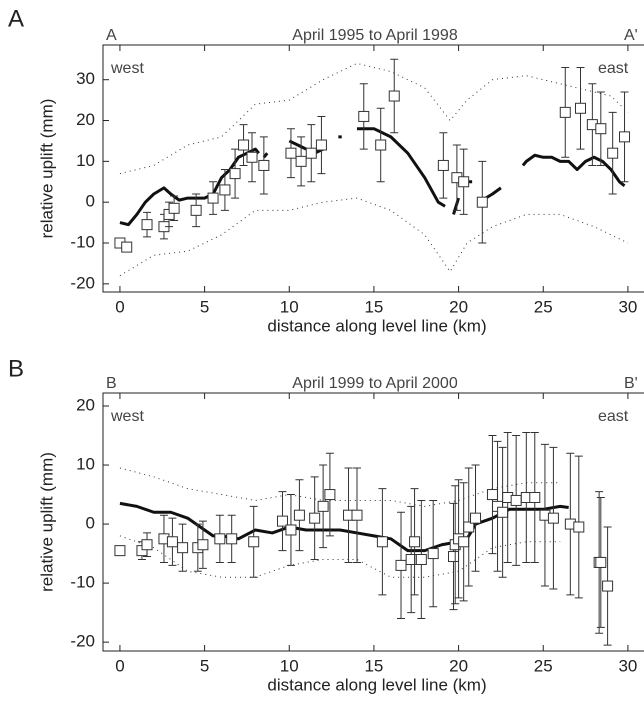 The height and width of the screenshot is (702, 644). What do you see at coordinates (627, 306) in the screenshot?
I see `x-tick-label: 30` at bounding box center [627, 306].